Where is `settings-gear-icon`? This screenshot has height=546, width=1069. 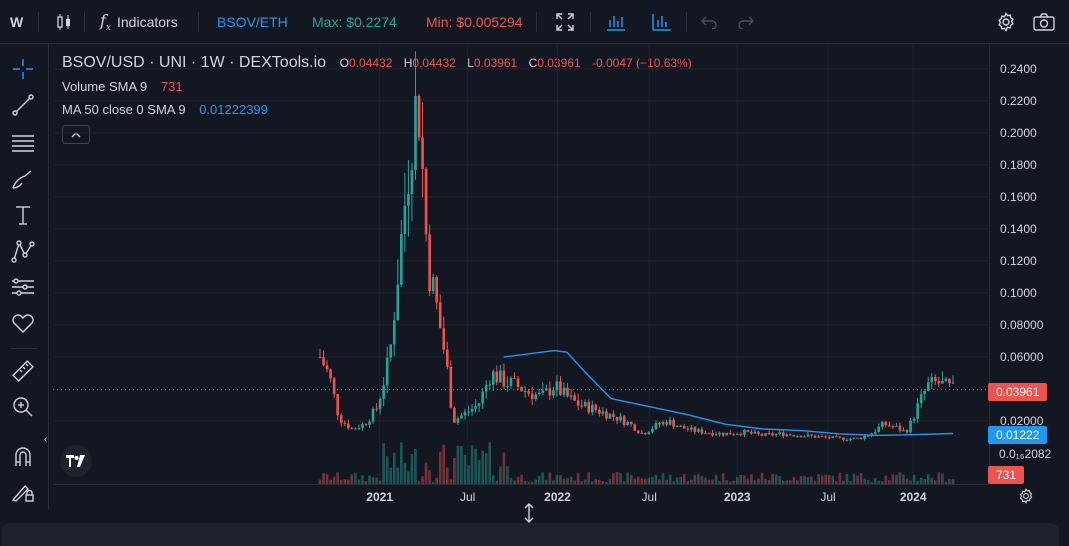
settings-gear-icon is located at coordinates (1006, 22).